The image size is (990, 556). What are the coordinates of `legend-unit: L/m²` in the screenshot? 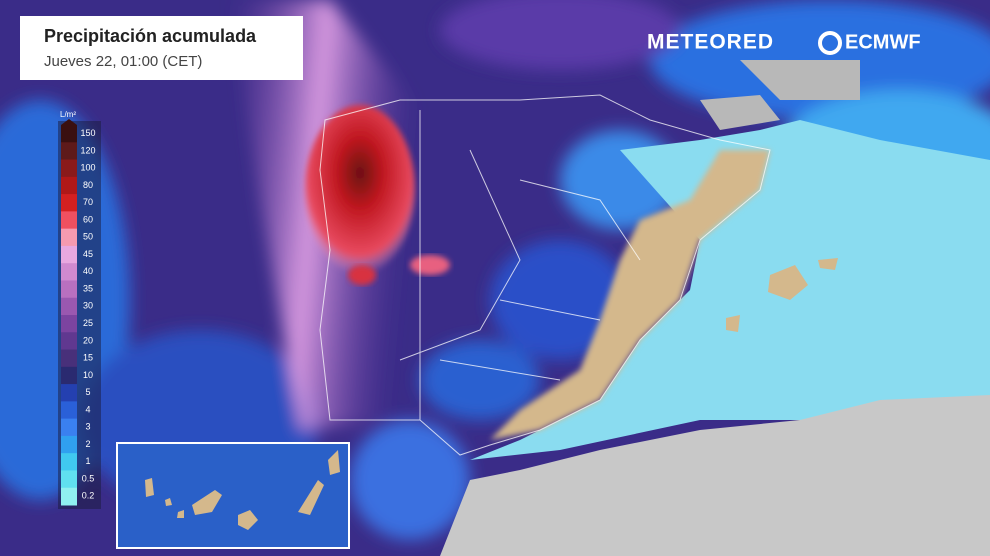 It's located at (68, 114).